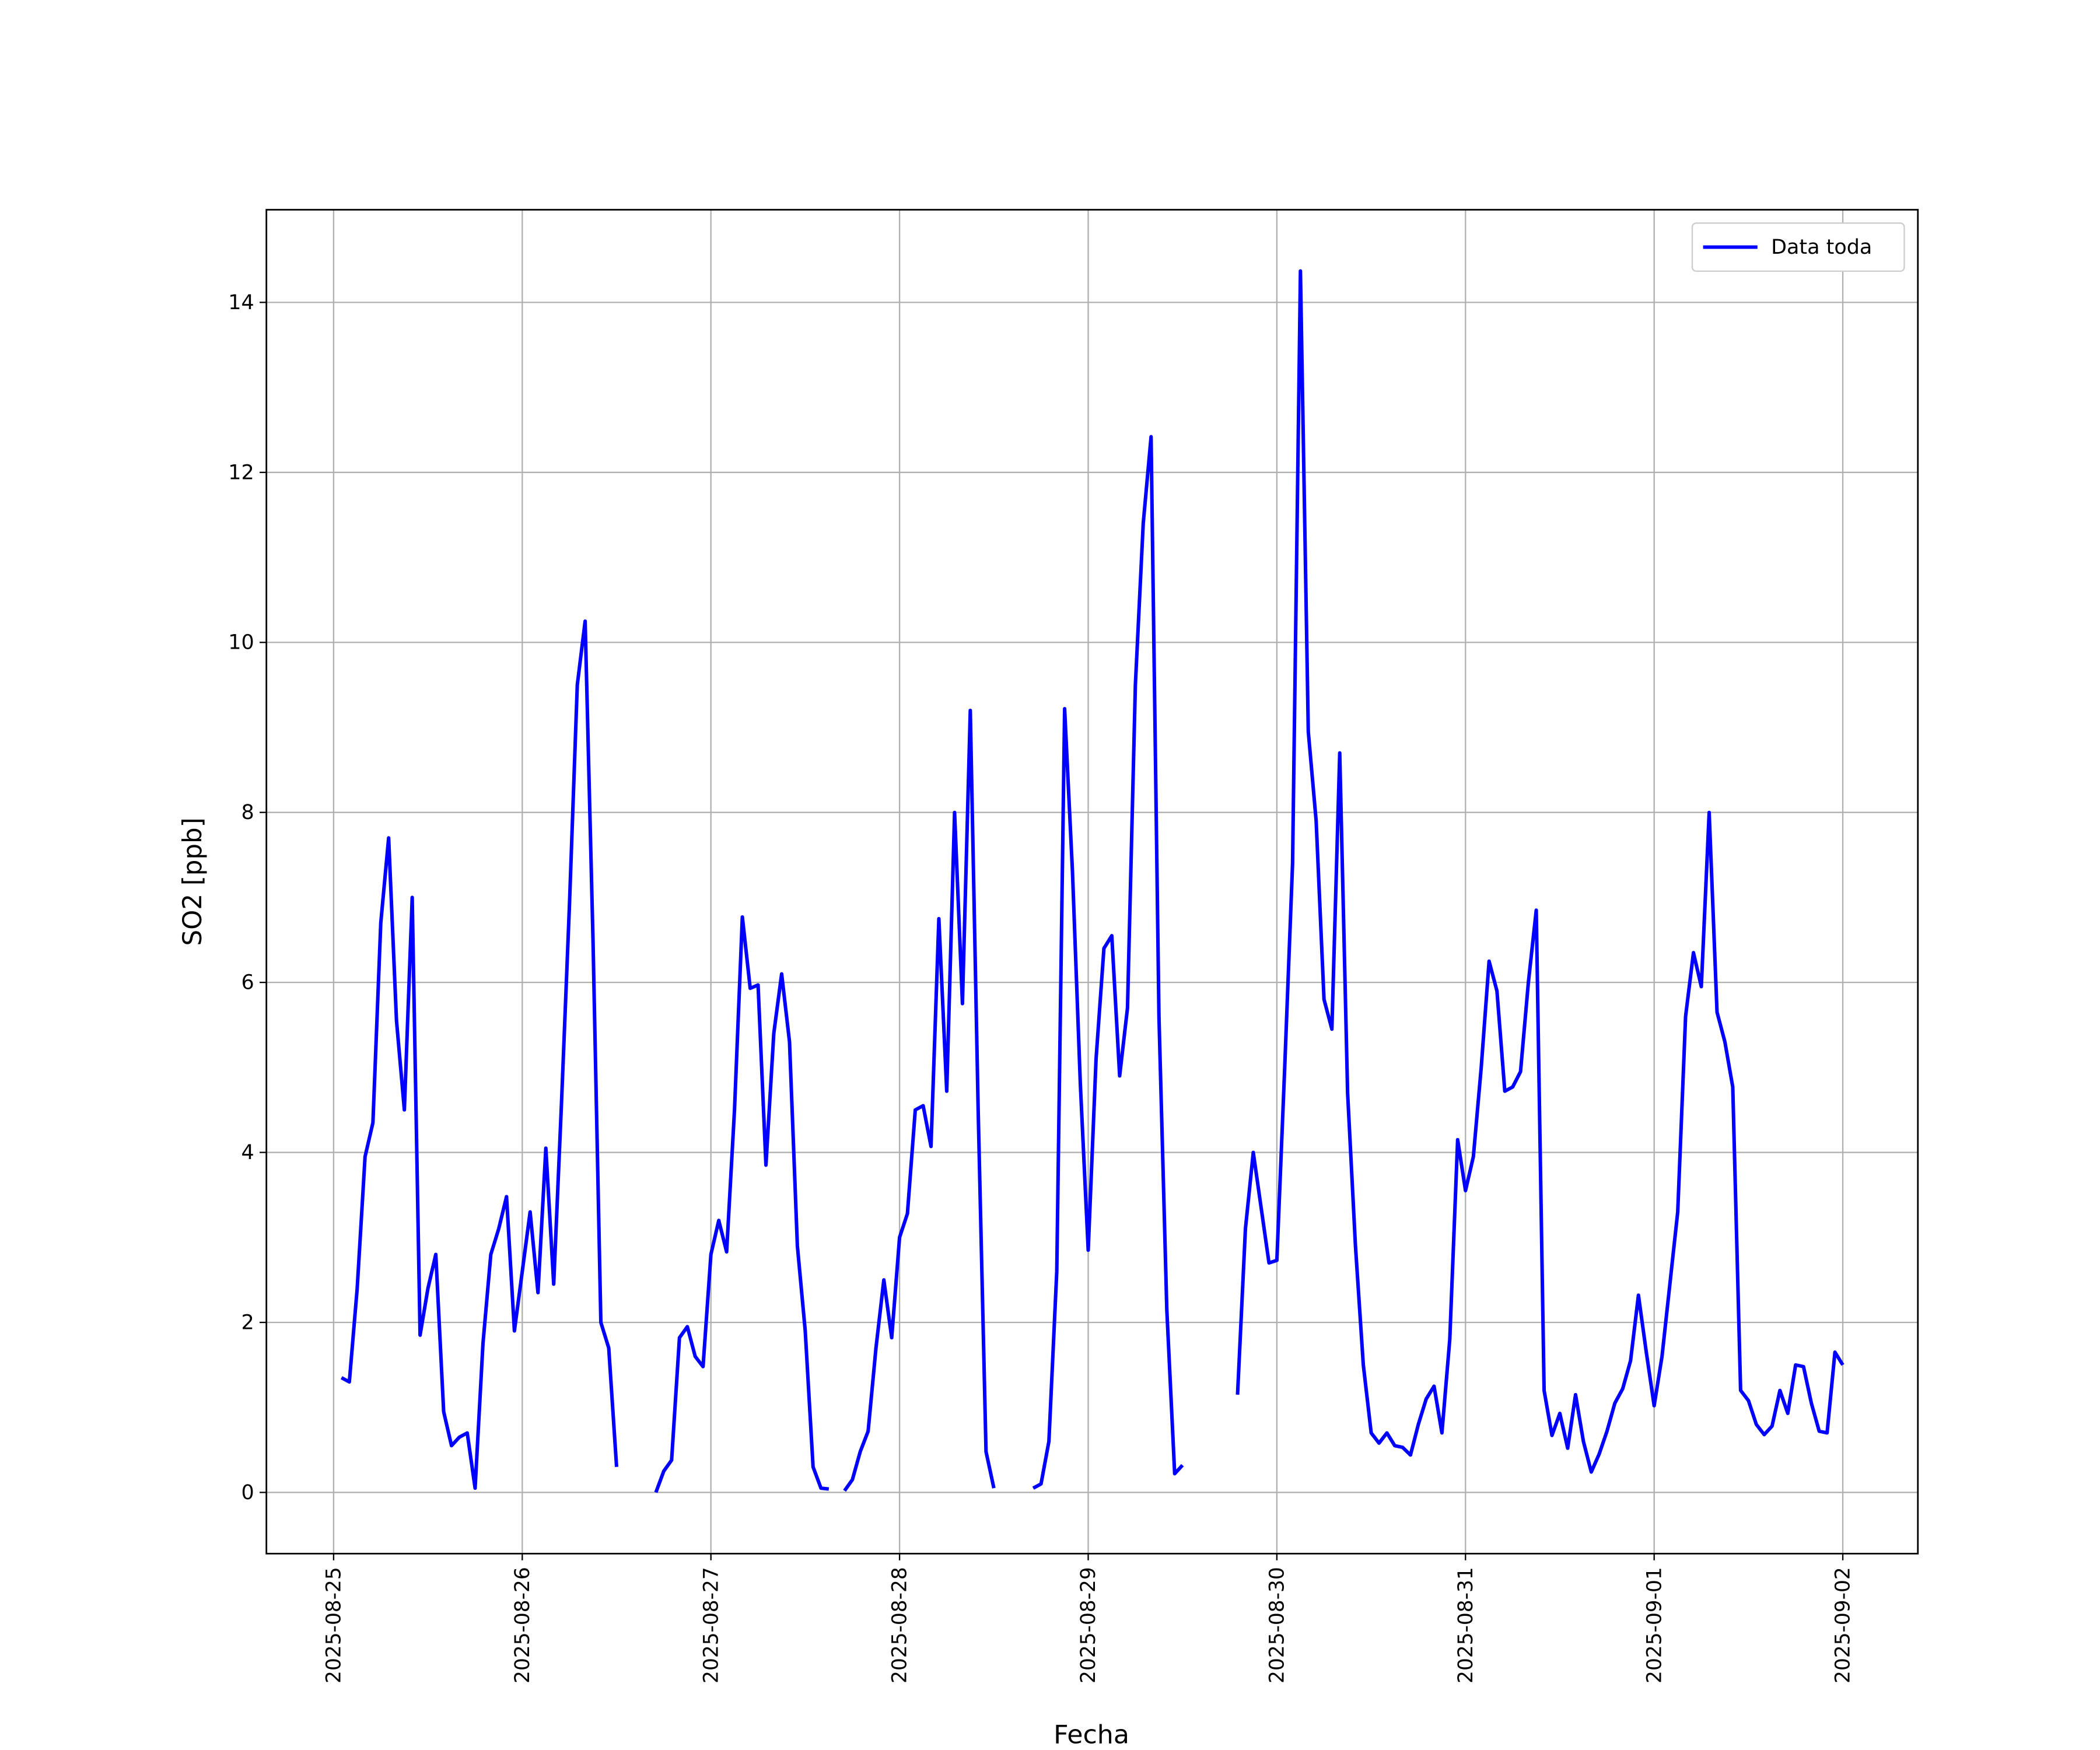 The height and width of the screenshot is (1750, 2100). What do you see at coordinates (1842, 1625) in the screenshot?
I see `x-tick-label: 2025-09-02` at bounding box center [1842, 1625].